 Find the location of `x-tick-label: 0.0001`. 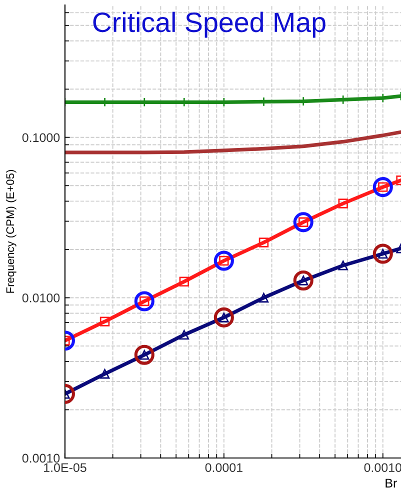

x-tick-label: 0.0001 is located at coordinates (223, 467).